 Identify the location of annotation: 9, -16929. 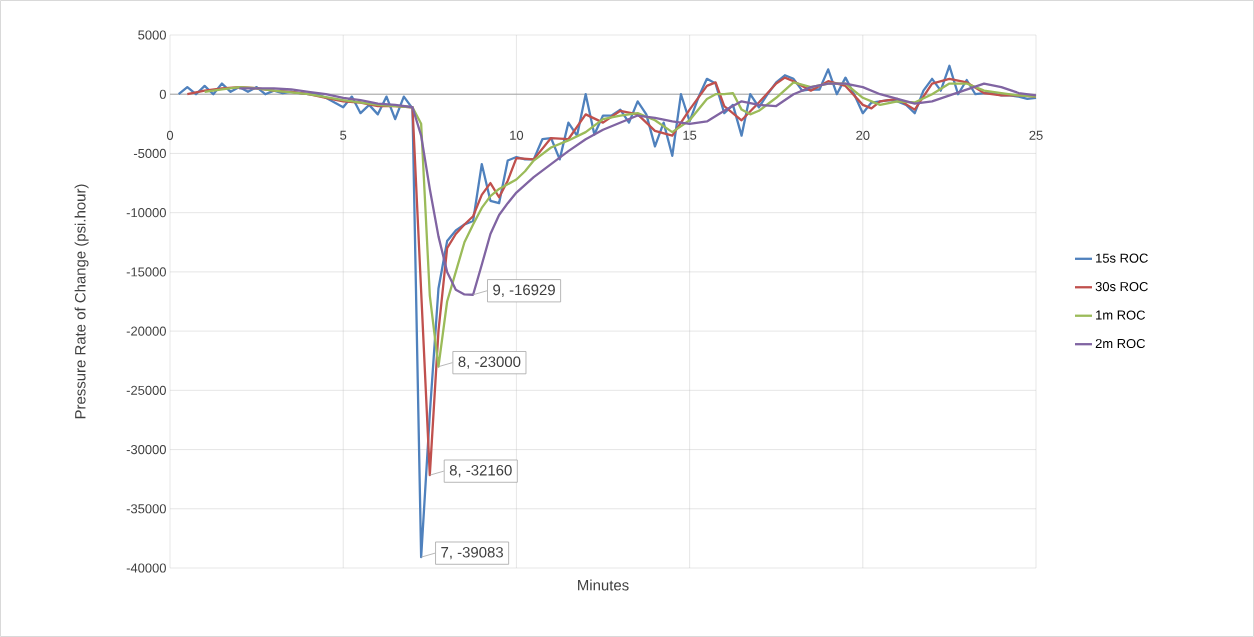
(524, 290).